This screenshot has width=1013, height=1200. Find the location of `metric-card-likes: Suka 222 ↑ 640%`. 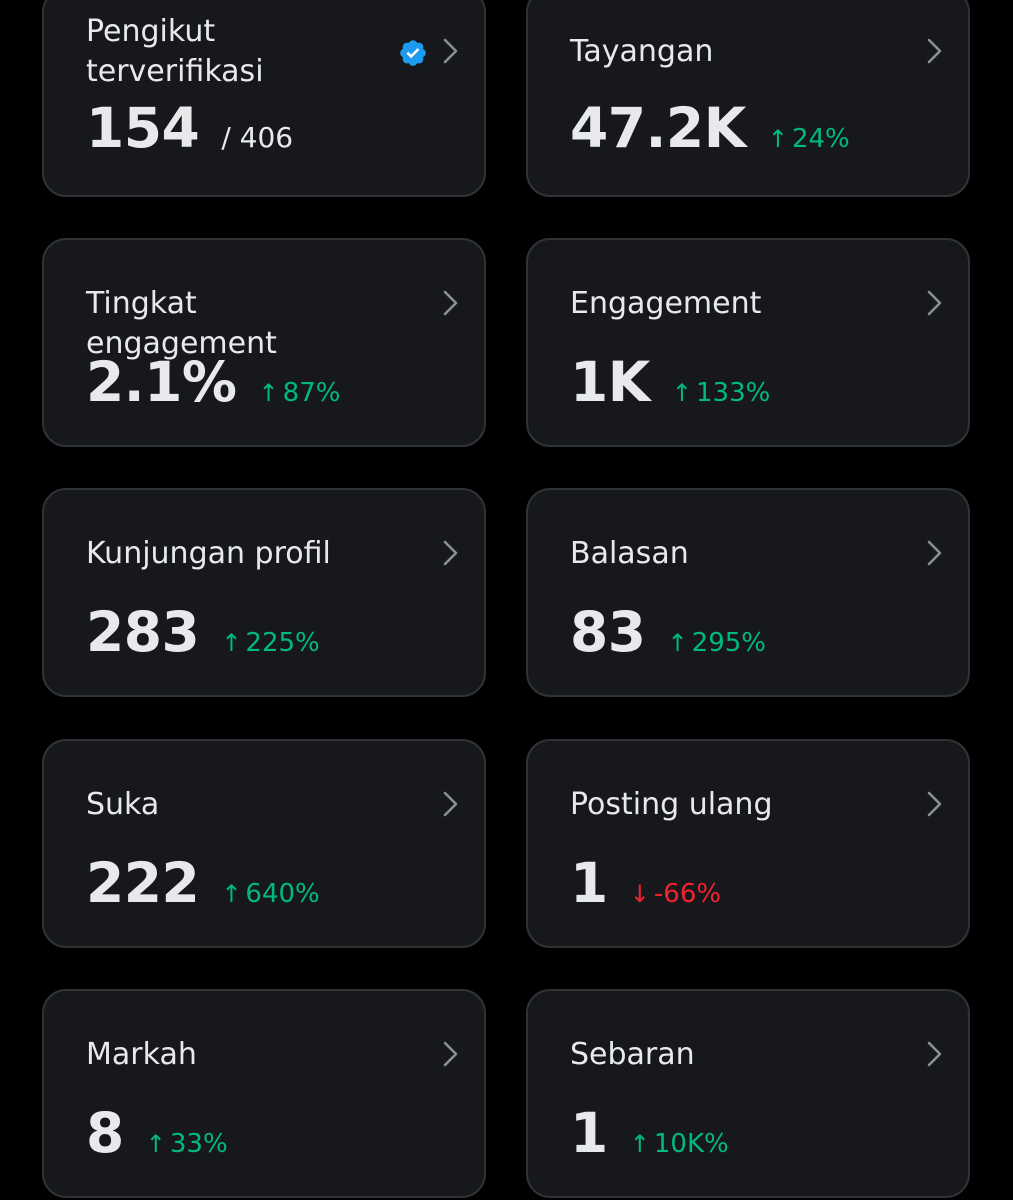

metric-card-likes: Suka 222 ↑ 640% is located at coordinates (264, 843).